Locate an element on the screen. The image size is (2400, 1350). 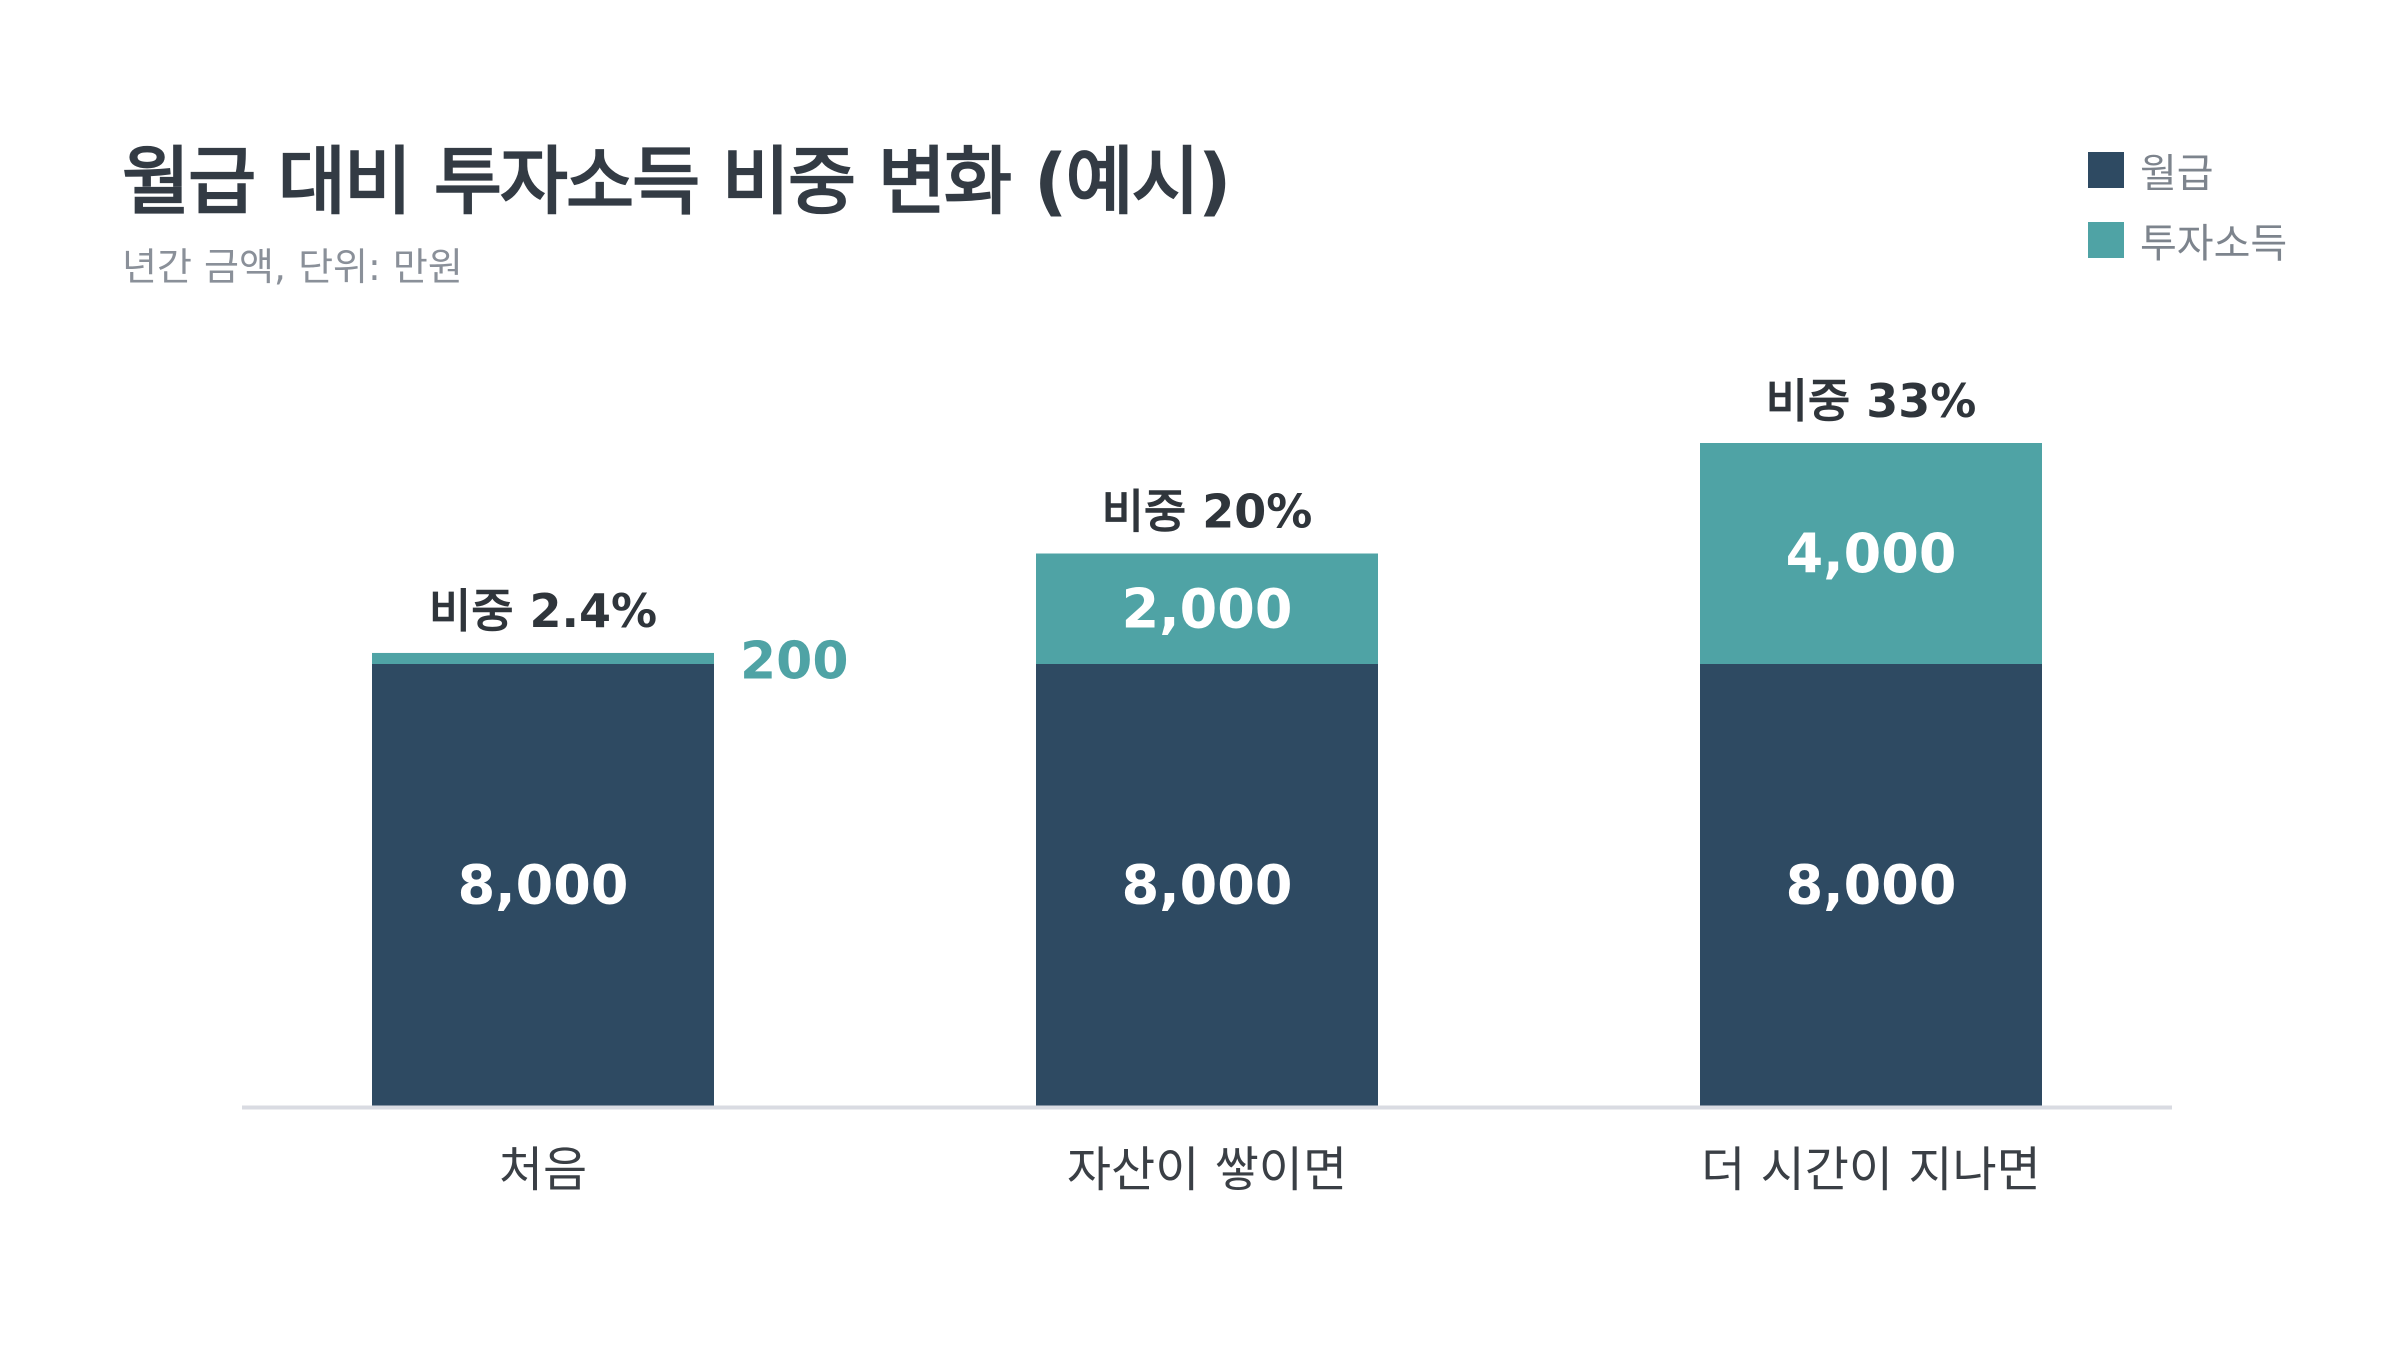
legend-label-investment: 투자소득 is located at coordinates (2214, 244).